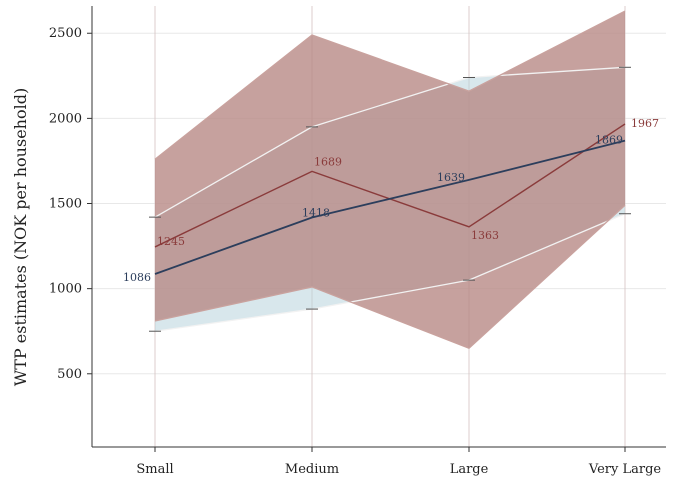 Image resolution: width=679 pixels, height=482 pixels. I want to click on data-label: 1869, so click(609, 140).